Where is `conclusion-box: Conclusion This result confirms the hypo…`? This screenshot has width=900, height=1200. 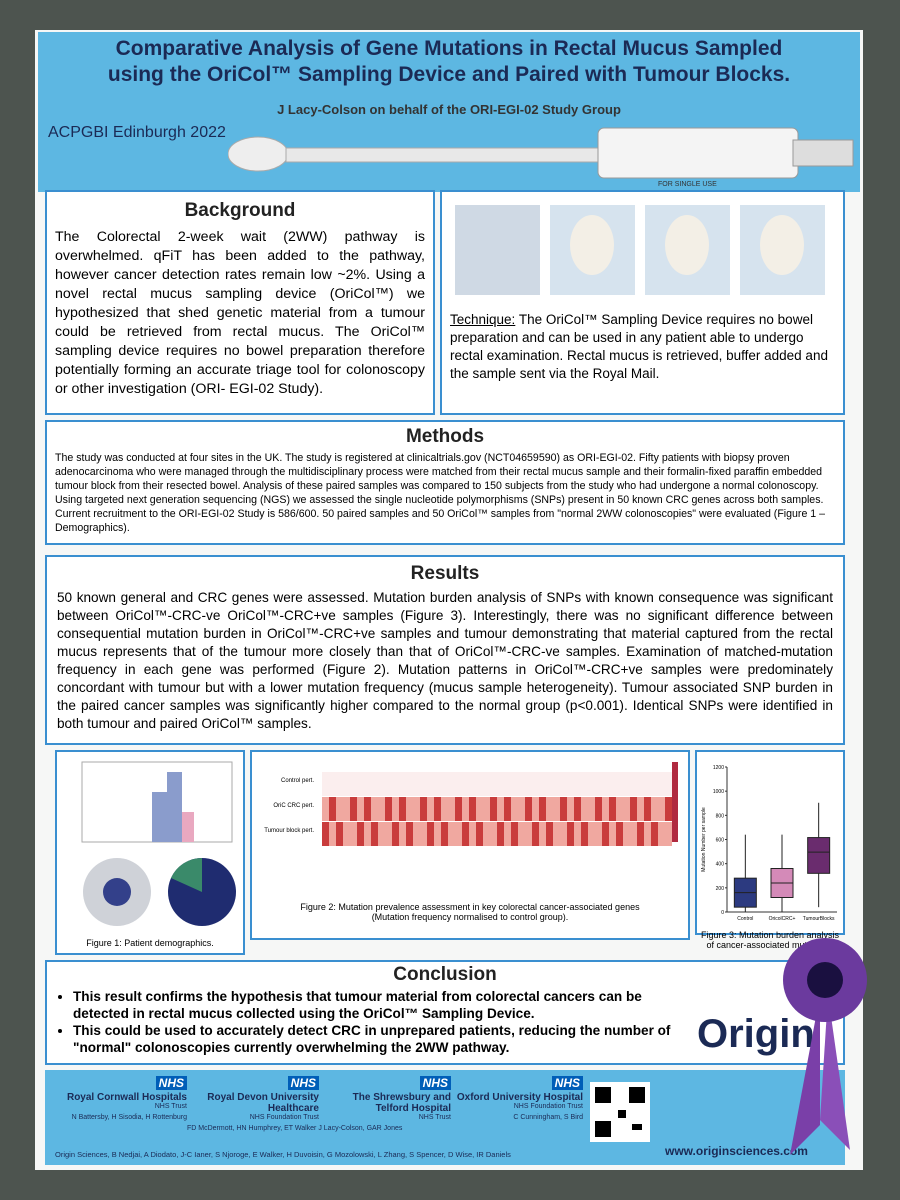 conclusion-box: Conclusion This result confirms the hypo… is located at coordinates (445, 1012).